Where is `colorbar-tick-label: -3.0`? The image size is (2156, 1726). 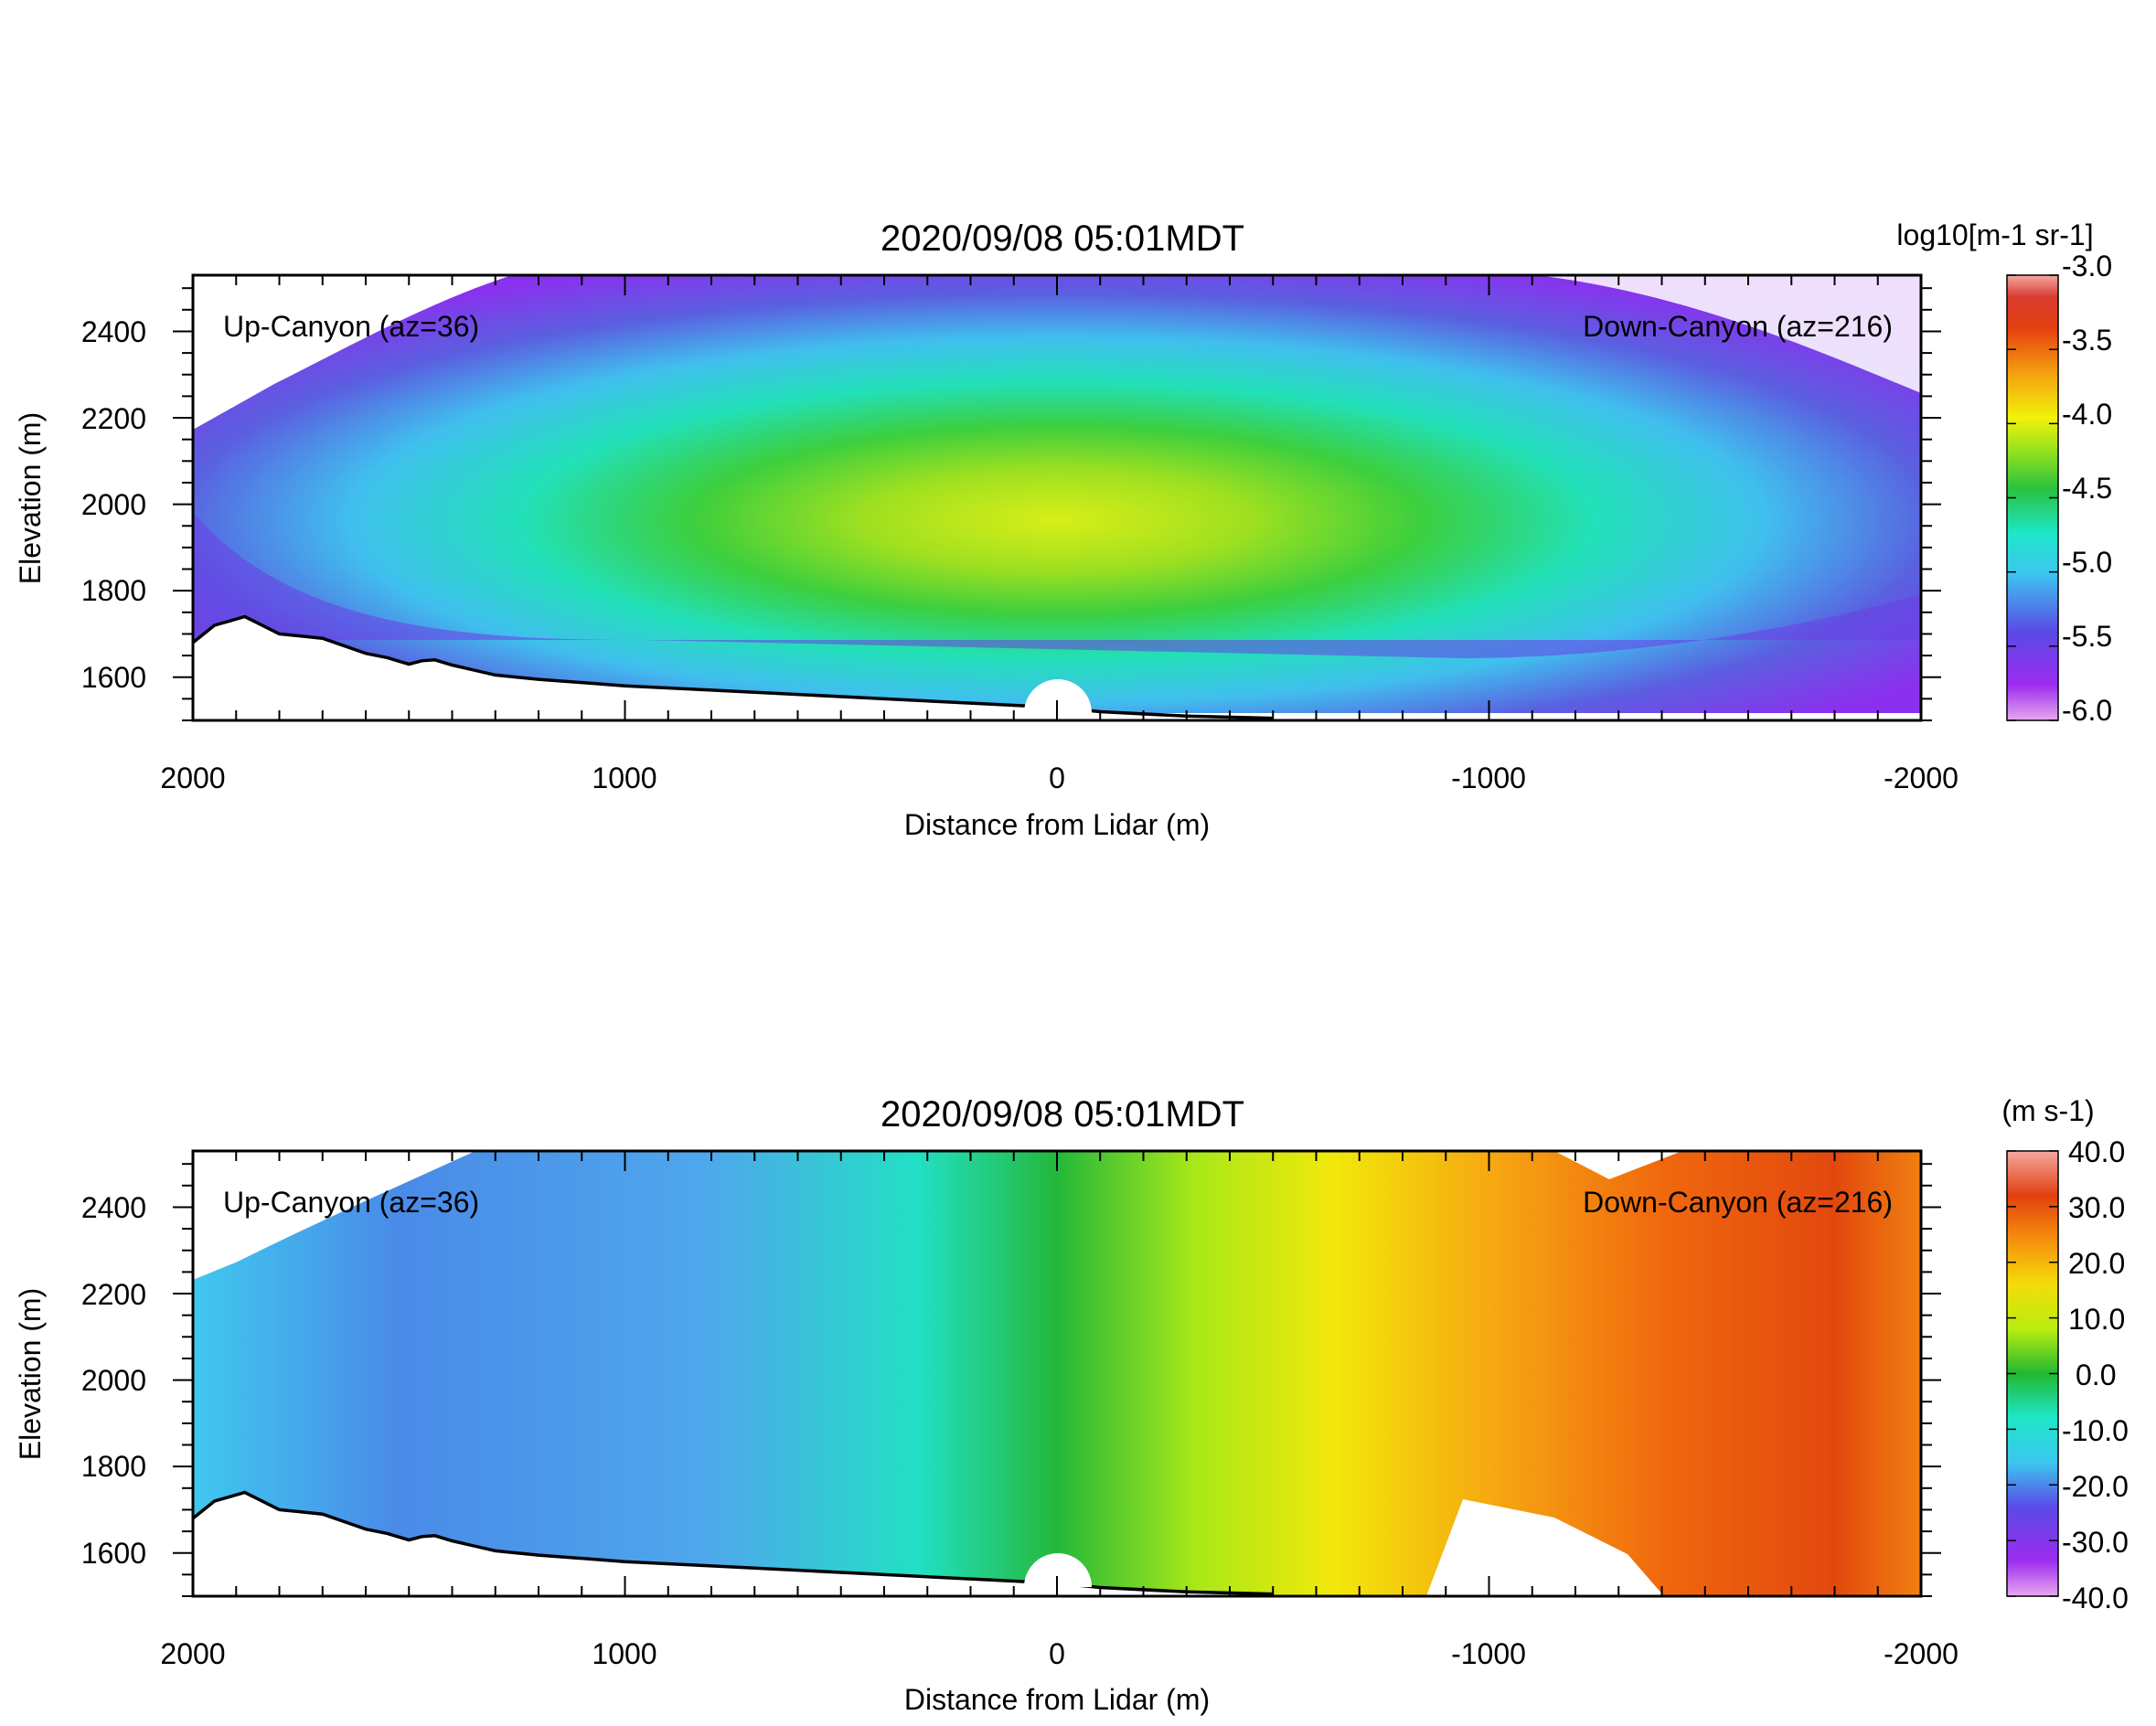 colorbar-tick-label: -3.0 is located at coordinates (2087, 266).